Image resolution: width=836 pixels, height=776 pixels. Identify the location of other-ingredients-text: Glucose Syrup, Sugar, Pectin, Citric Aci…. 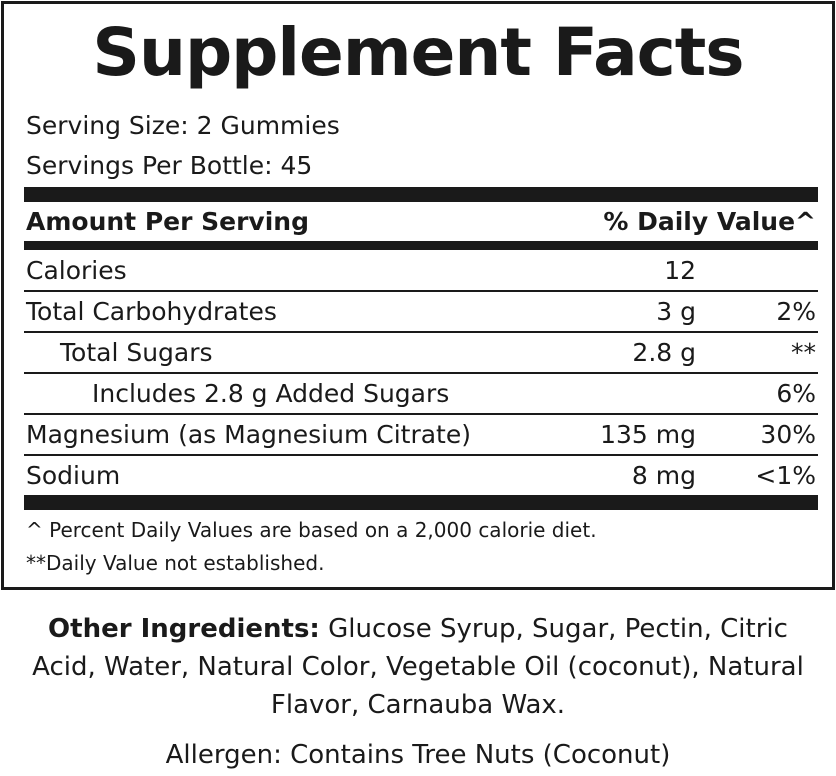
(418, 667).